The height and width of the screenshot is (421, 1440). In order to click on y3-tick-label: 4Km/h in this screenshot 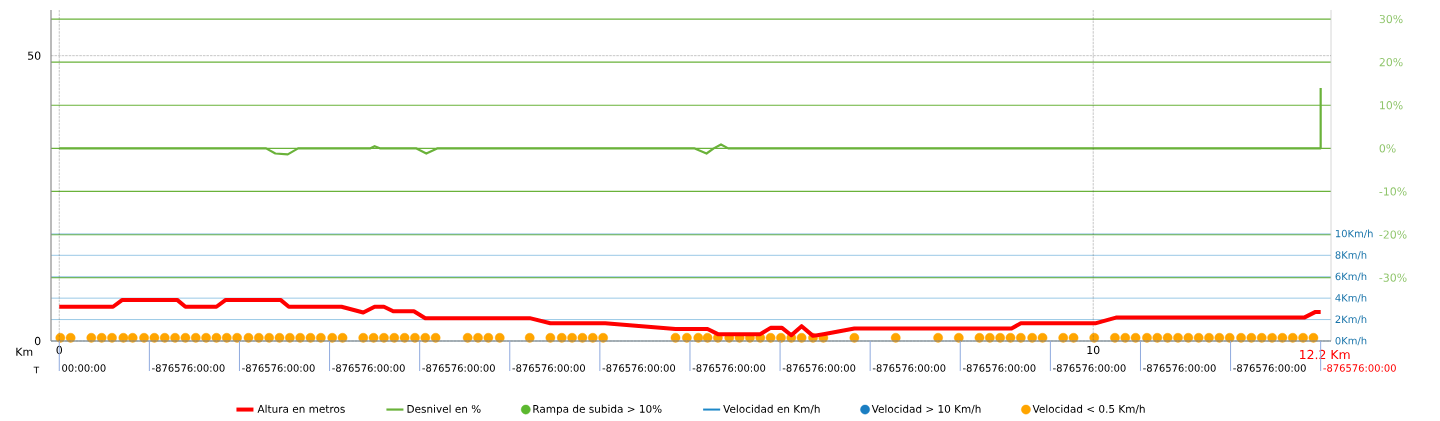, I will do `click(1351, 298)`.